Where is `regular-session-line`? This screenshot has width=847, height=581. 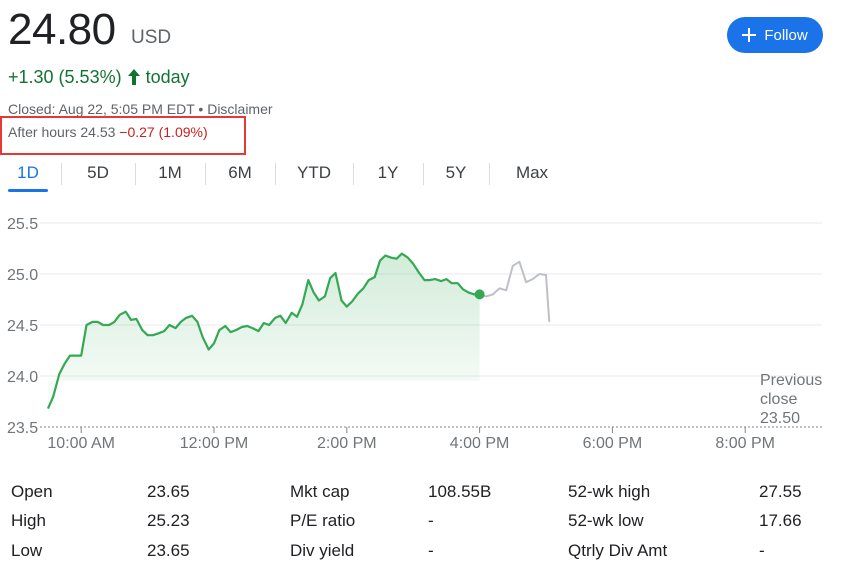 regular-session-line is located at coordinates (263, 331).